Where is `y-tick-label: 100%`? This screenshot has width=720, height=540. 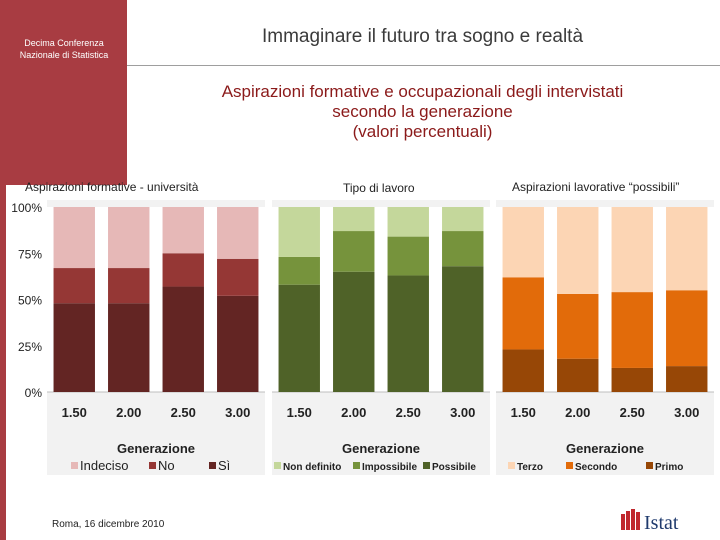
y-tick-label: 100% is located at coordinates (26, 208).